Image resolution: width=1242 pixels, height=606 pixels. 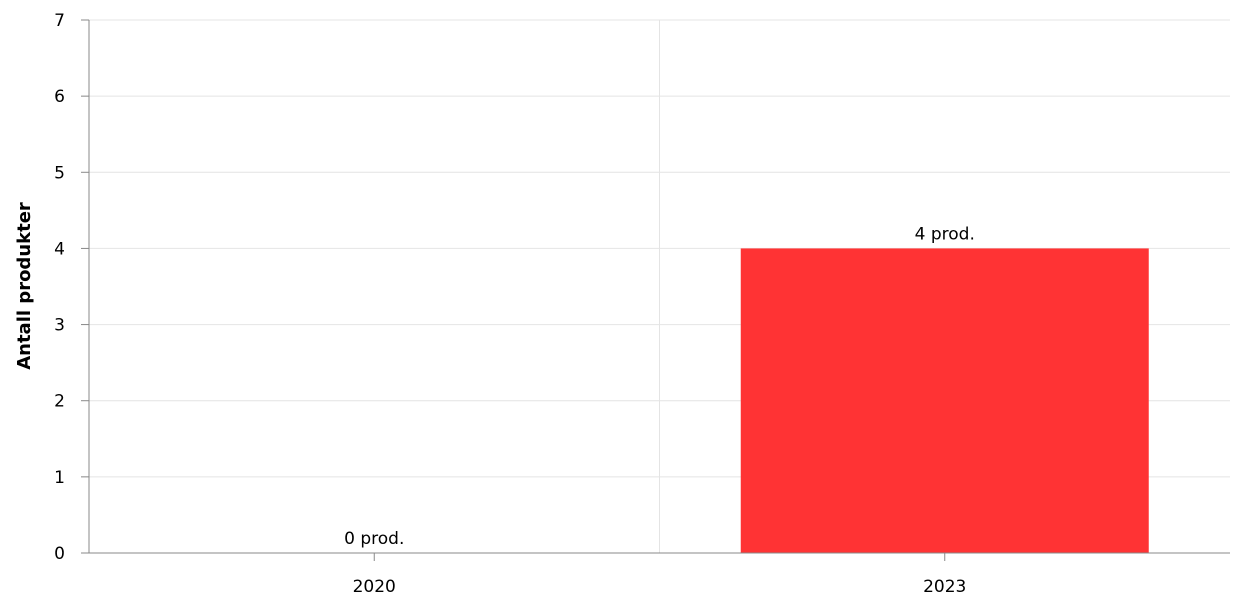 What do you see at coordinates (59, 402) in the screenshot?
I see `y-tick-label: 2` at bounding box center [59, 402].